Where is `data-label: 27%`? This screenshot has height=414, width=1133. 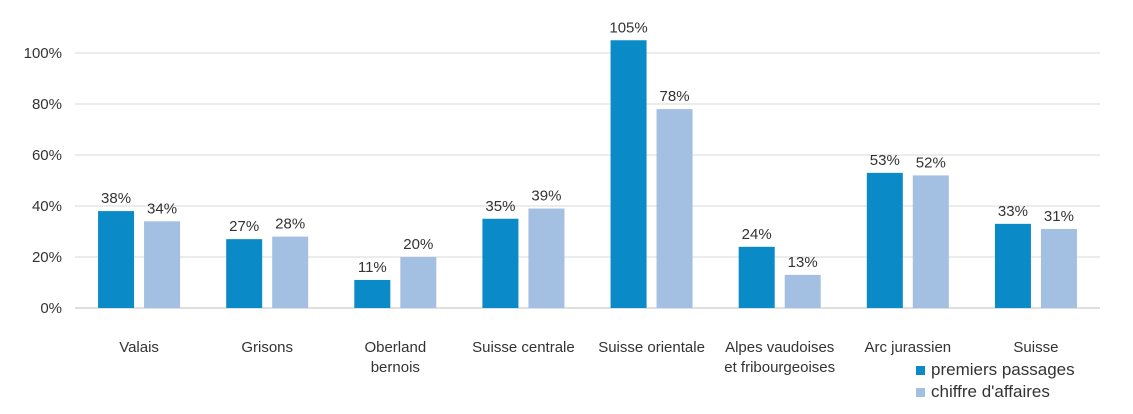 data-label: 27% is located at coordinates (244, 226).